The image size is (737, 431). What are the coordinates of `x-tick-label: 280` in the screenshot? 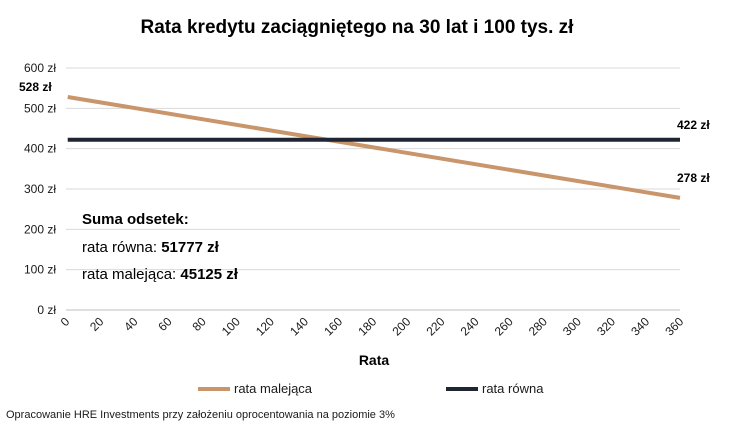 It's located at (538, 326).